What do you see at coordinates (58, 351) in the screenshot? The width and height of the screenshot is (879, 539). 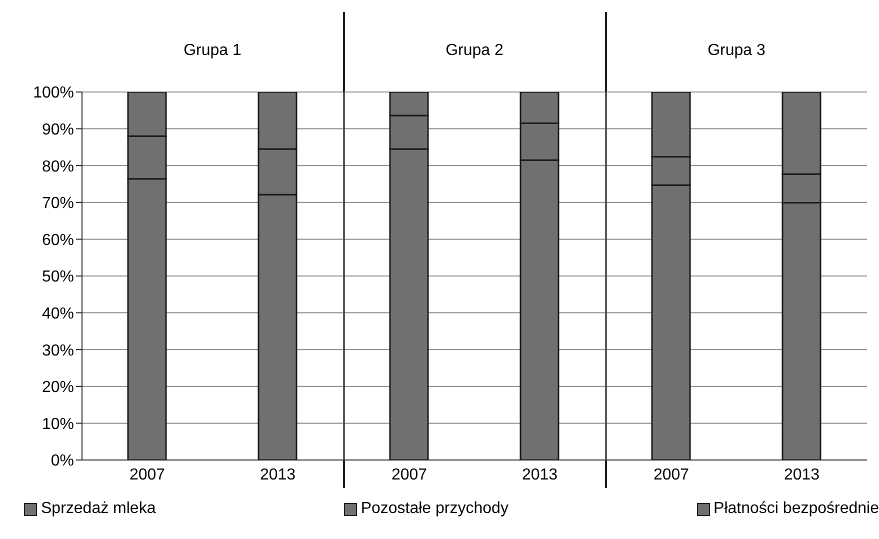 I see `y-tick-label: 30%` at bounding box center [58, 351].